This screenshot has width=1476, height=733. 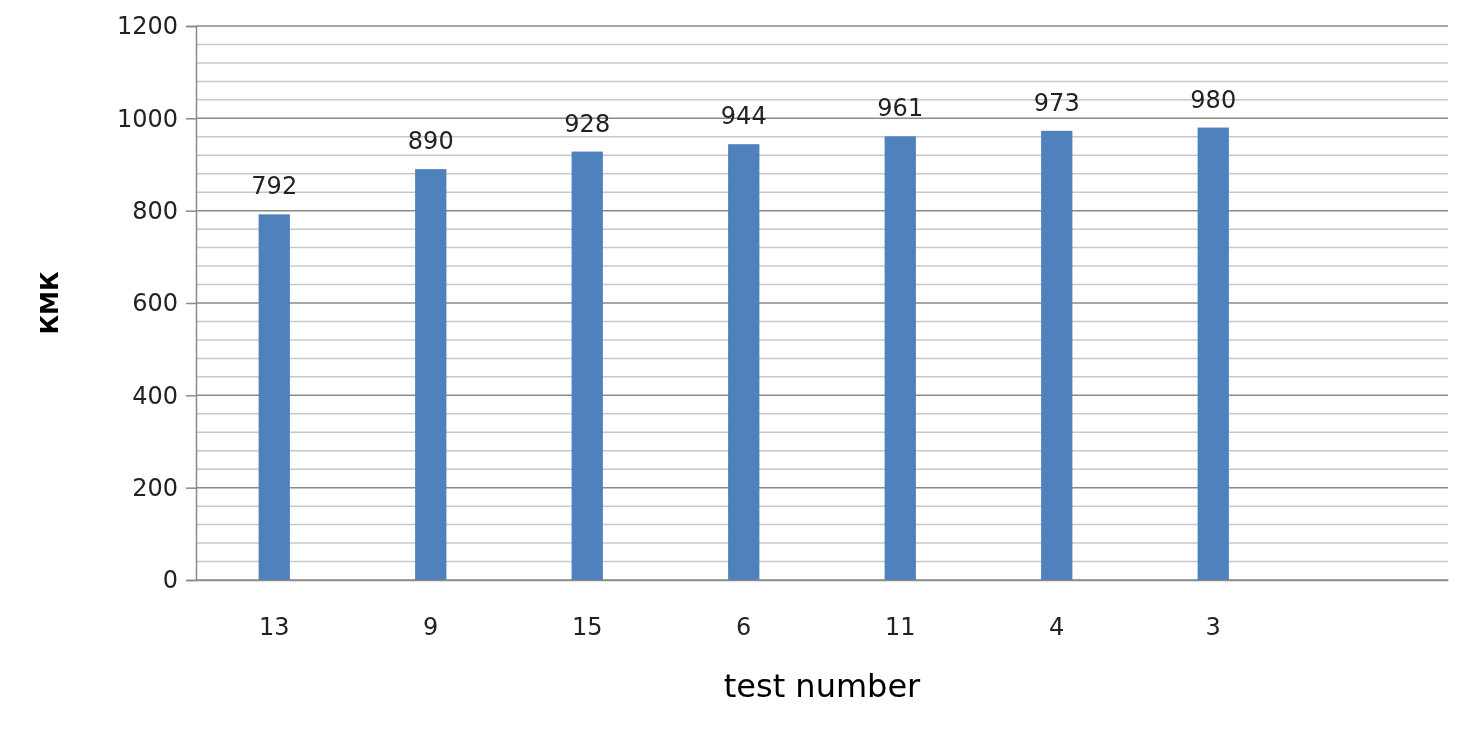 I want to click on x-axis-title: test number, so click(x=822, y=686).